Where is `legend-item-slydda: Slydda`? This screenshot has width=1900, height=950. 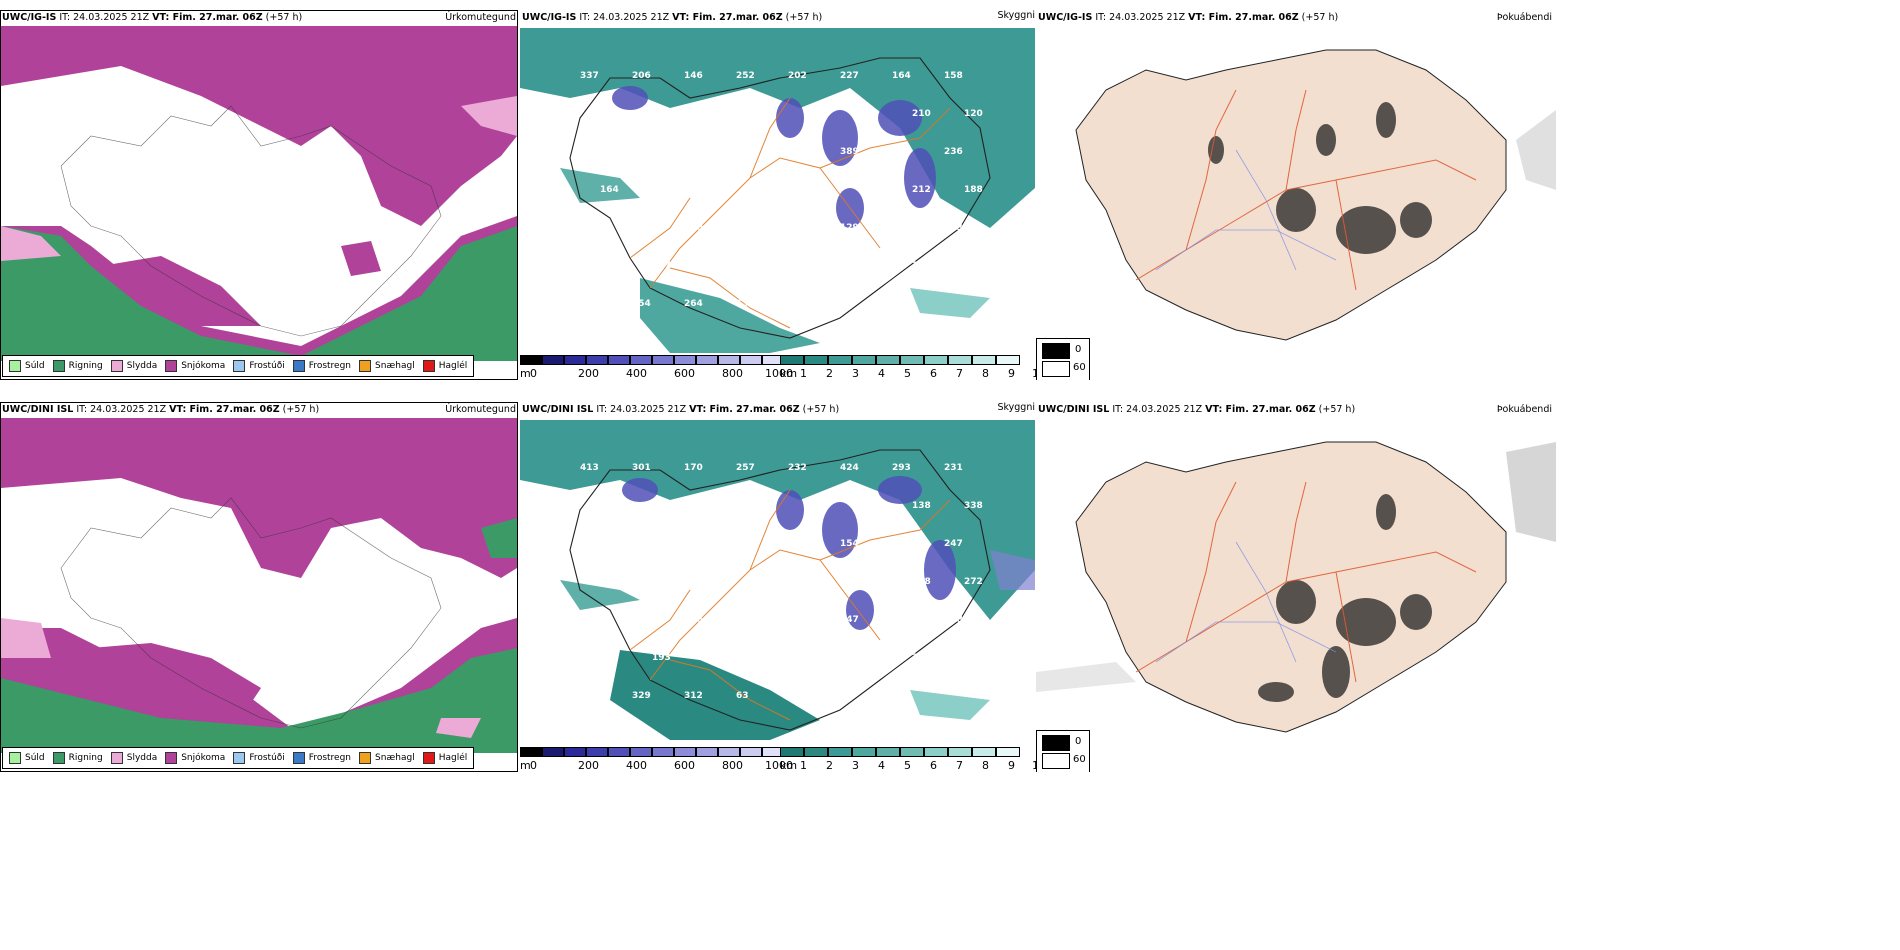 legend-item-slydda: Slydda is located at coordinates (133, 366).